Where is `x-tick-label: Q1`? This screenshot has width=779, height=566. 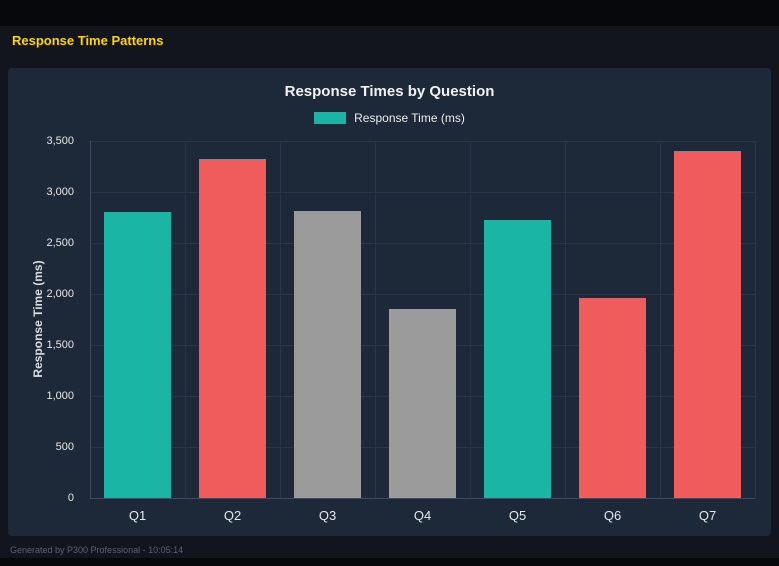
x-tick-label: Q1 is located at coordinates (137, 515).